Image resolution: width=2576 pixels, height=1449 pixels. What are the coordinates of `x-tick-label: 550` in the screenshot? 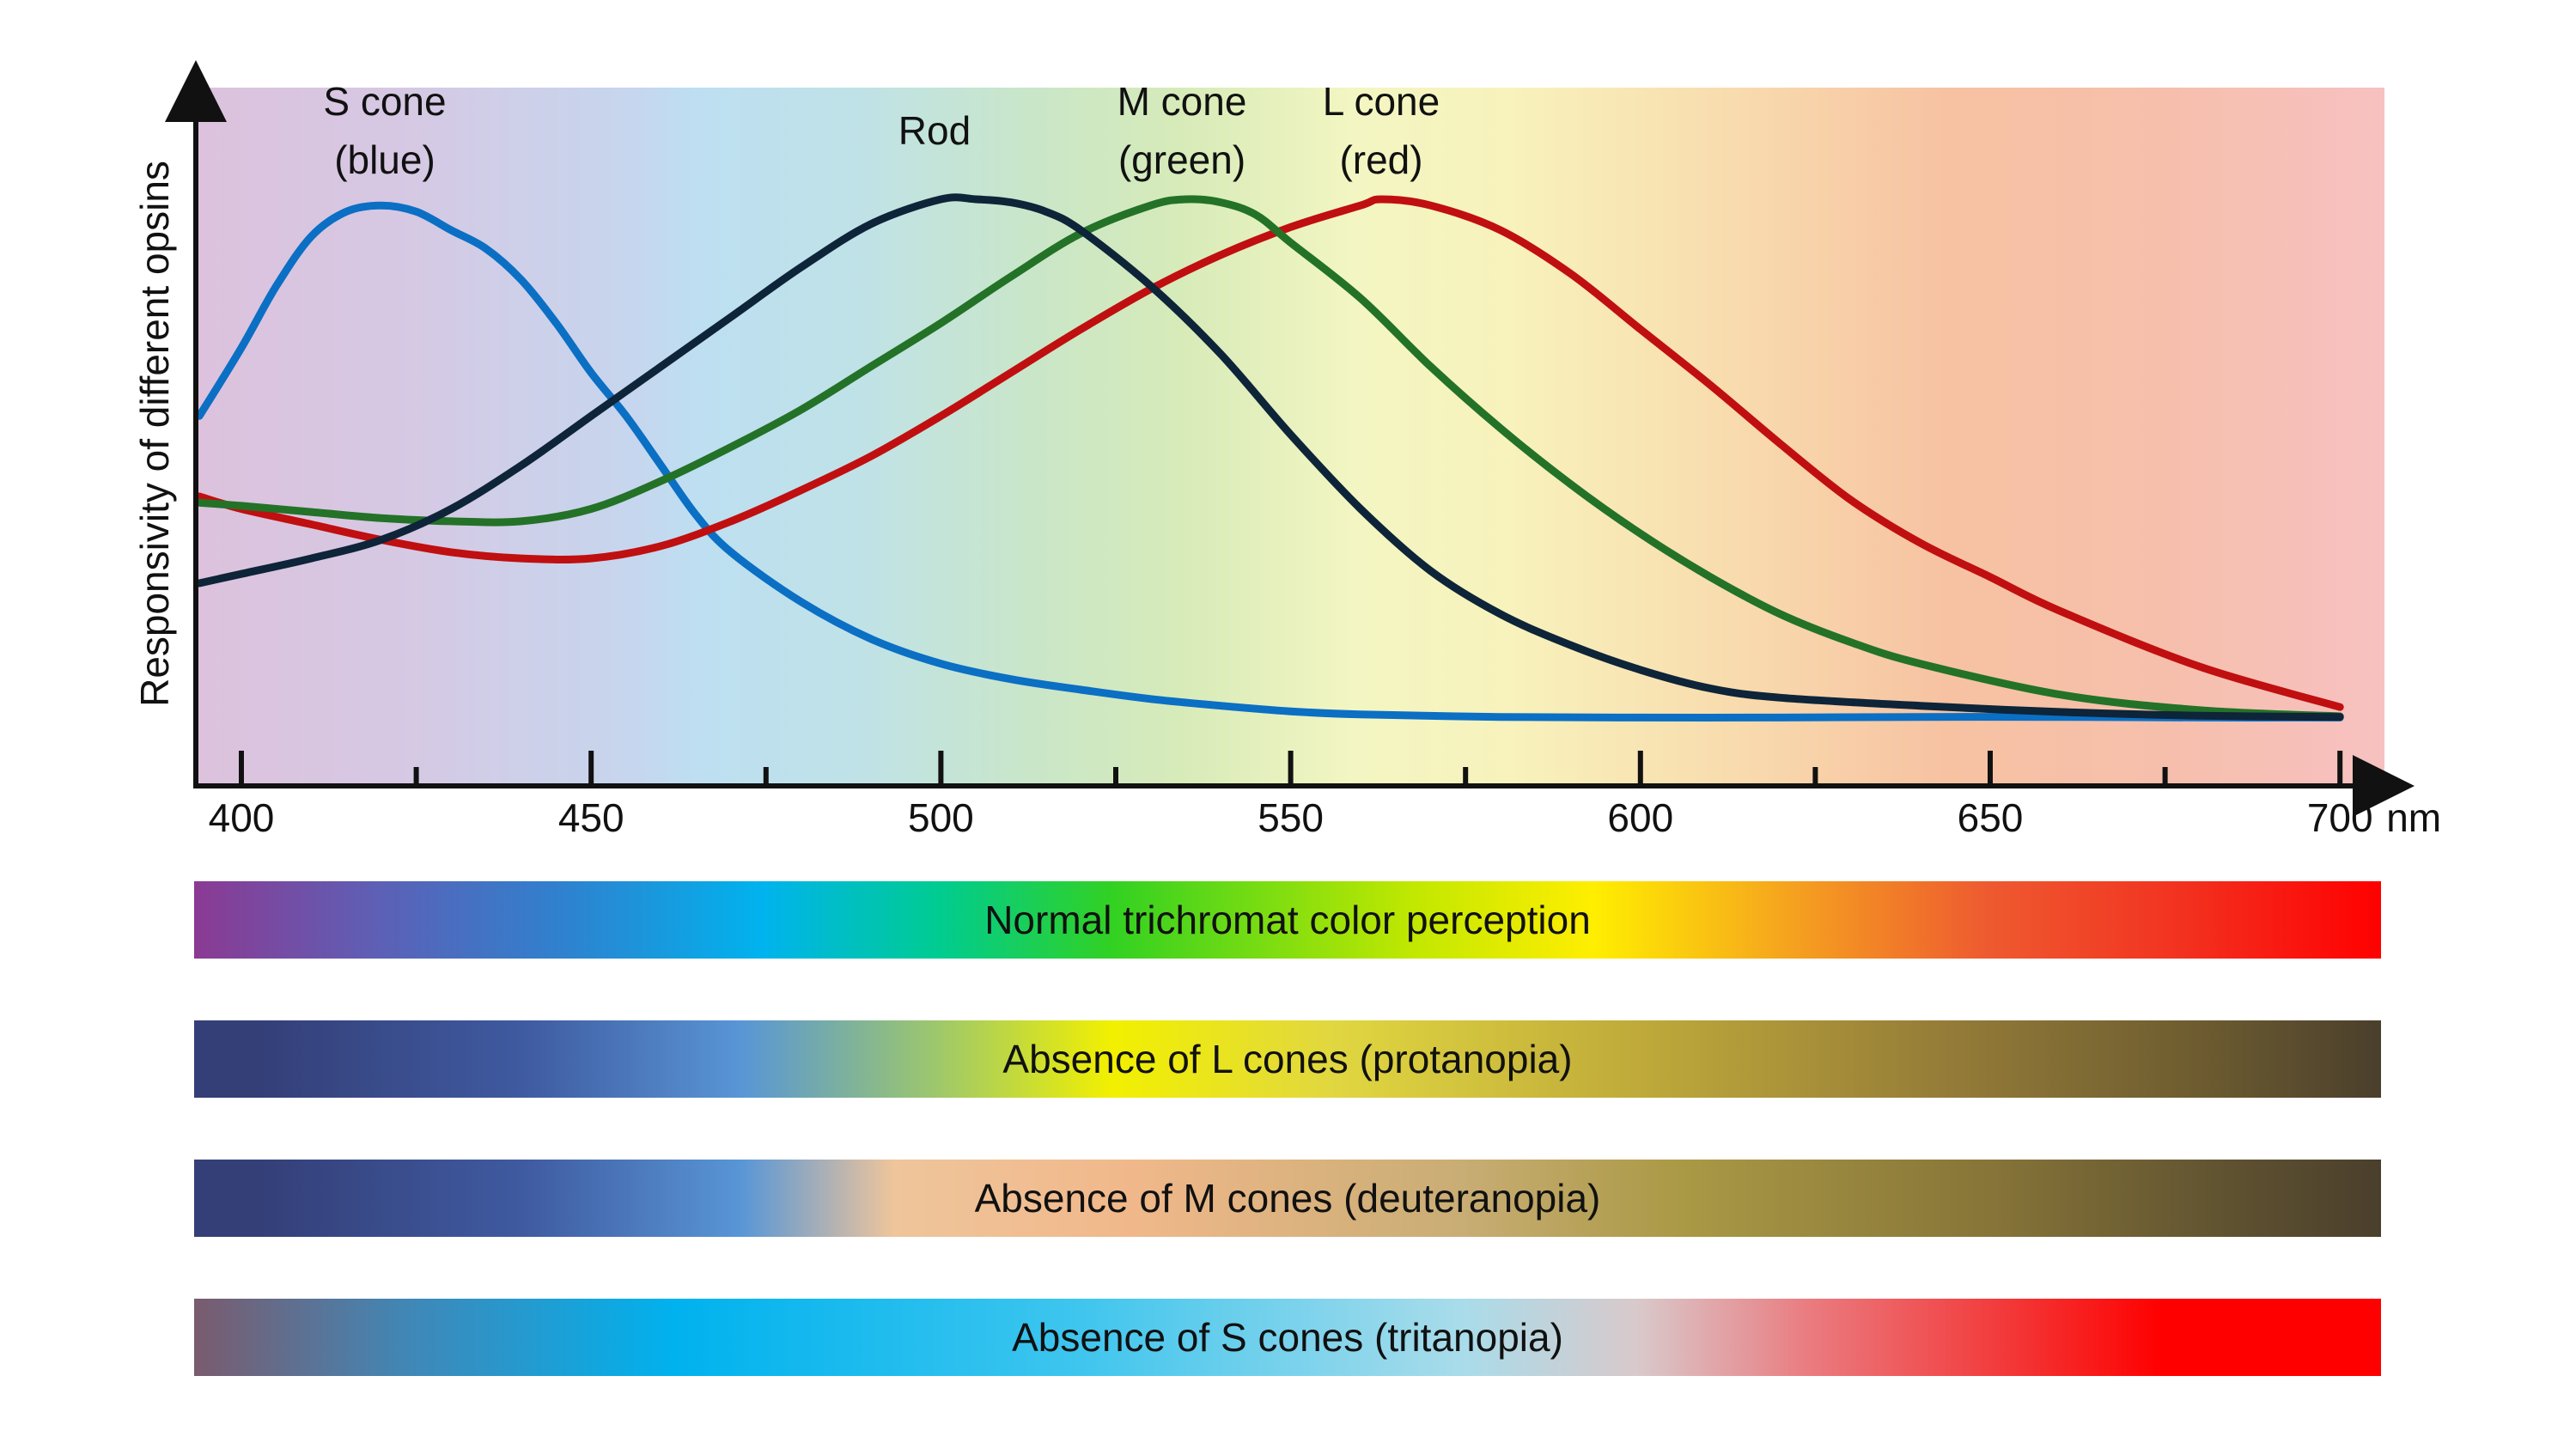 It's located at (1291, 817).